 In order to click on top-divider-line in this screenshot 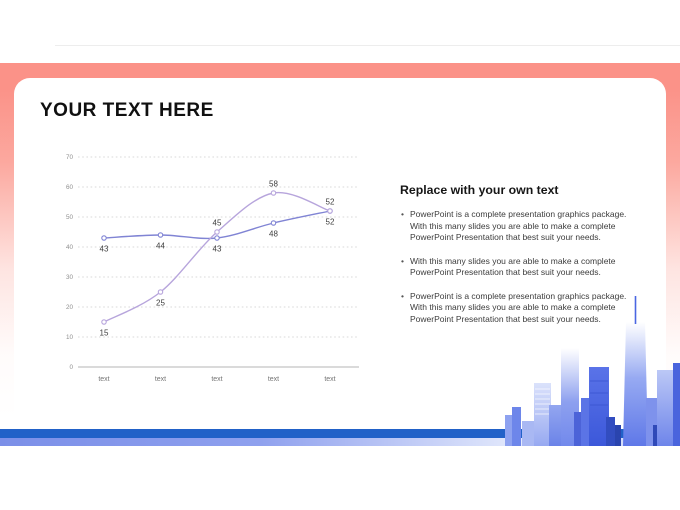, I will do `click(367, 45)`.